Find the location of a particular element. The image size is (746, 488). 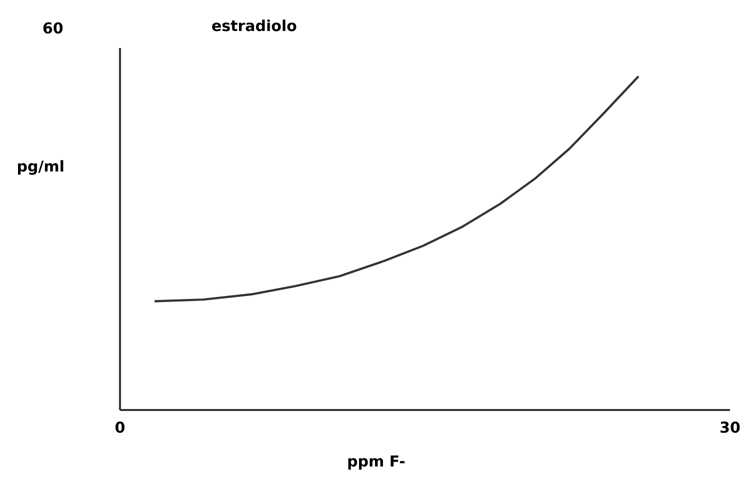

text: 60 is located at coordinates (53, 28).